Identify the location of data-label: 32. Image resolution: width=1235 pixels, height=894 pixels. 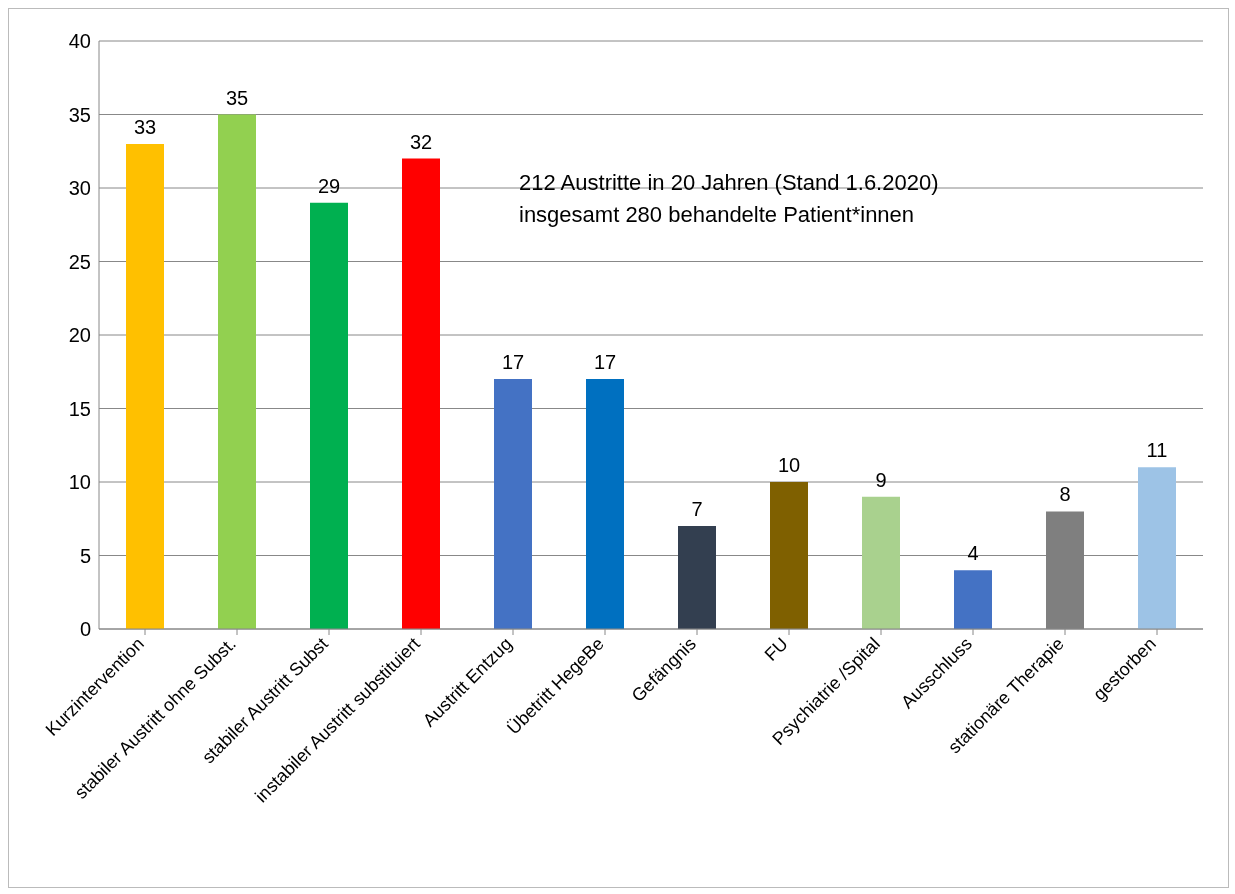
(421, 141).